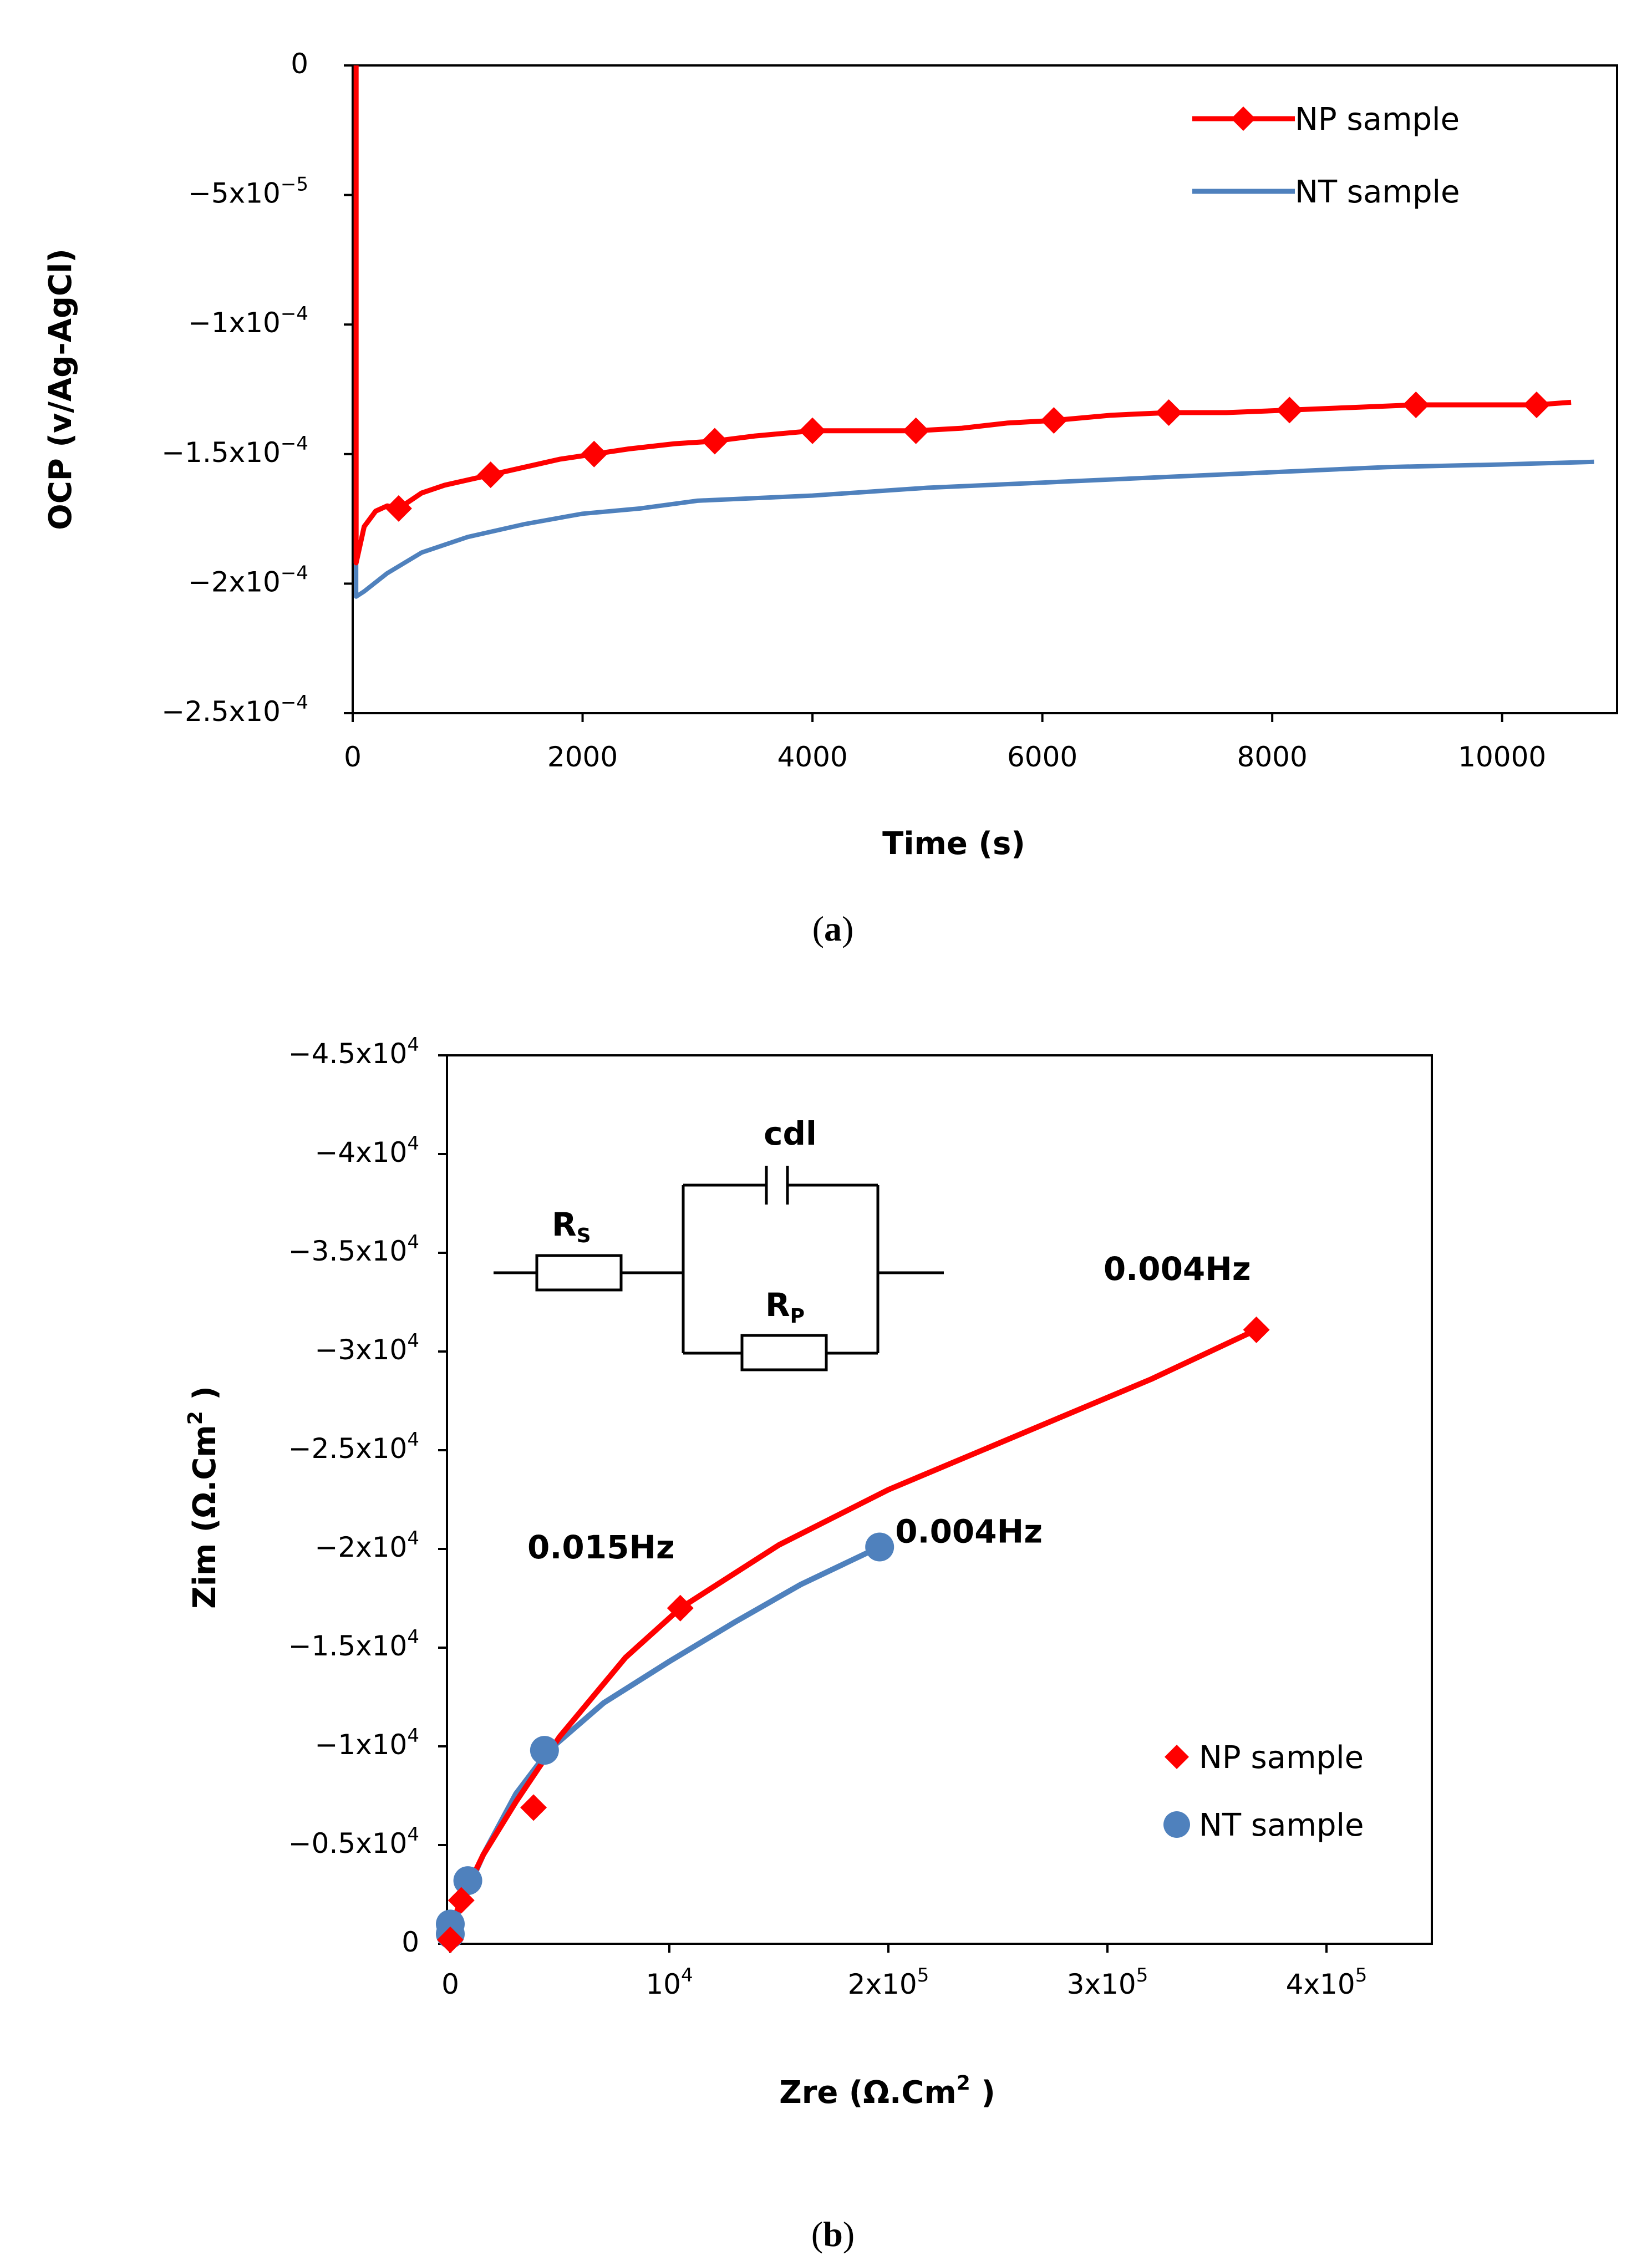 The width and height of the screenshot is (1652, 2266). Describe the element at coordinates (203, 1498) in the screenshot. I see `panel-b-y-axis-title: Zim (Ω.Cm2 )` at that location.